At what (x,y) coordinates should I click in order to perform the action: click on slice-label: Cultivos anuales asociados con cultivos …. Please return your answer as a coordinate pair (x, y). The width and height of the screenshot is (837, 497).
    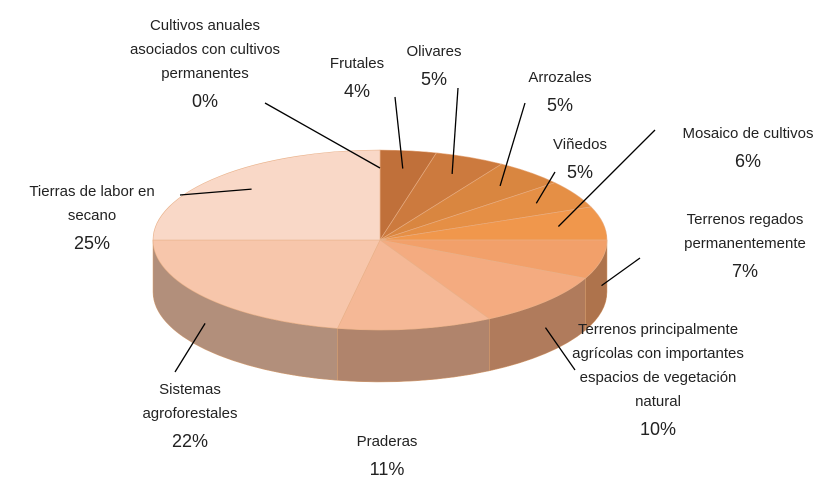
    Looking at the image, I should click on (205, 65).